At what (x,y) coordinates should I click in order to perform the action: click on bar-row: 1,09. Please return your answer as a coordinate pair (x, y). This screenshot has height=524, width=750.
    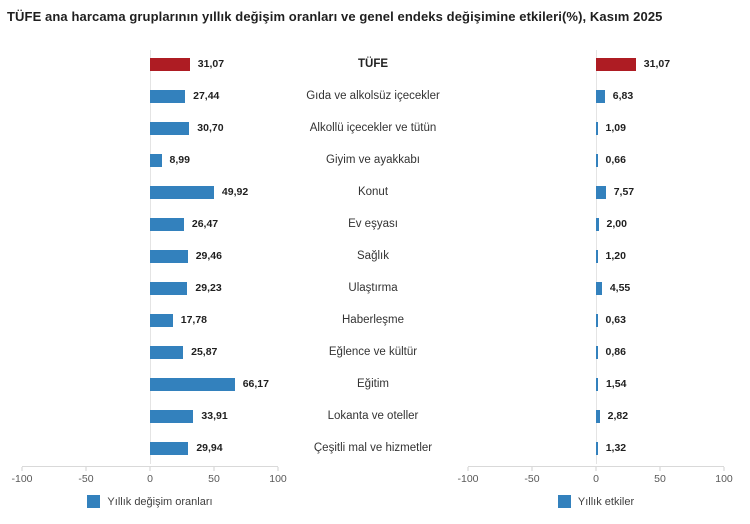
    Looking at the image, I should click on (596, 128).